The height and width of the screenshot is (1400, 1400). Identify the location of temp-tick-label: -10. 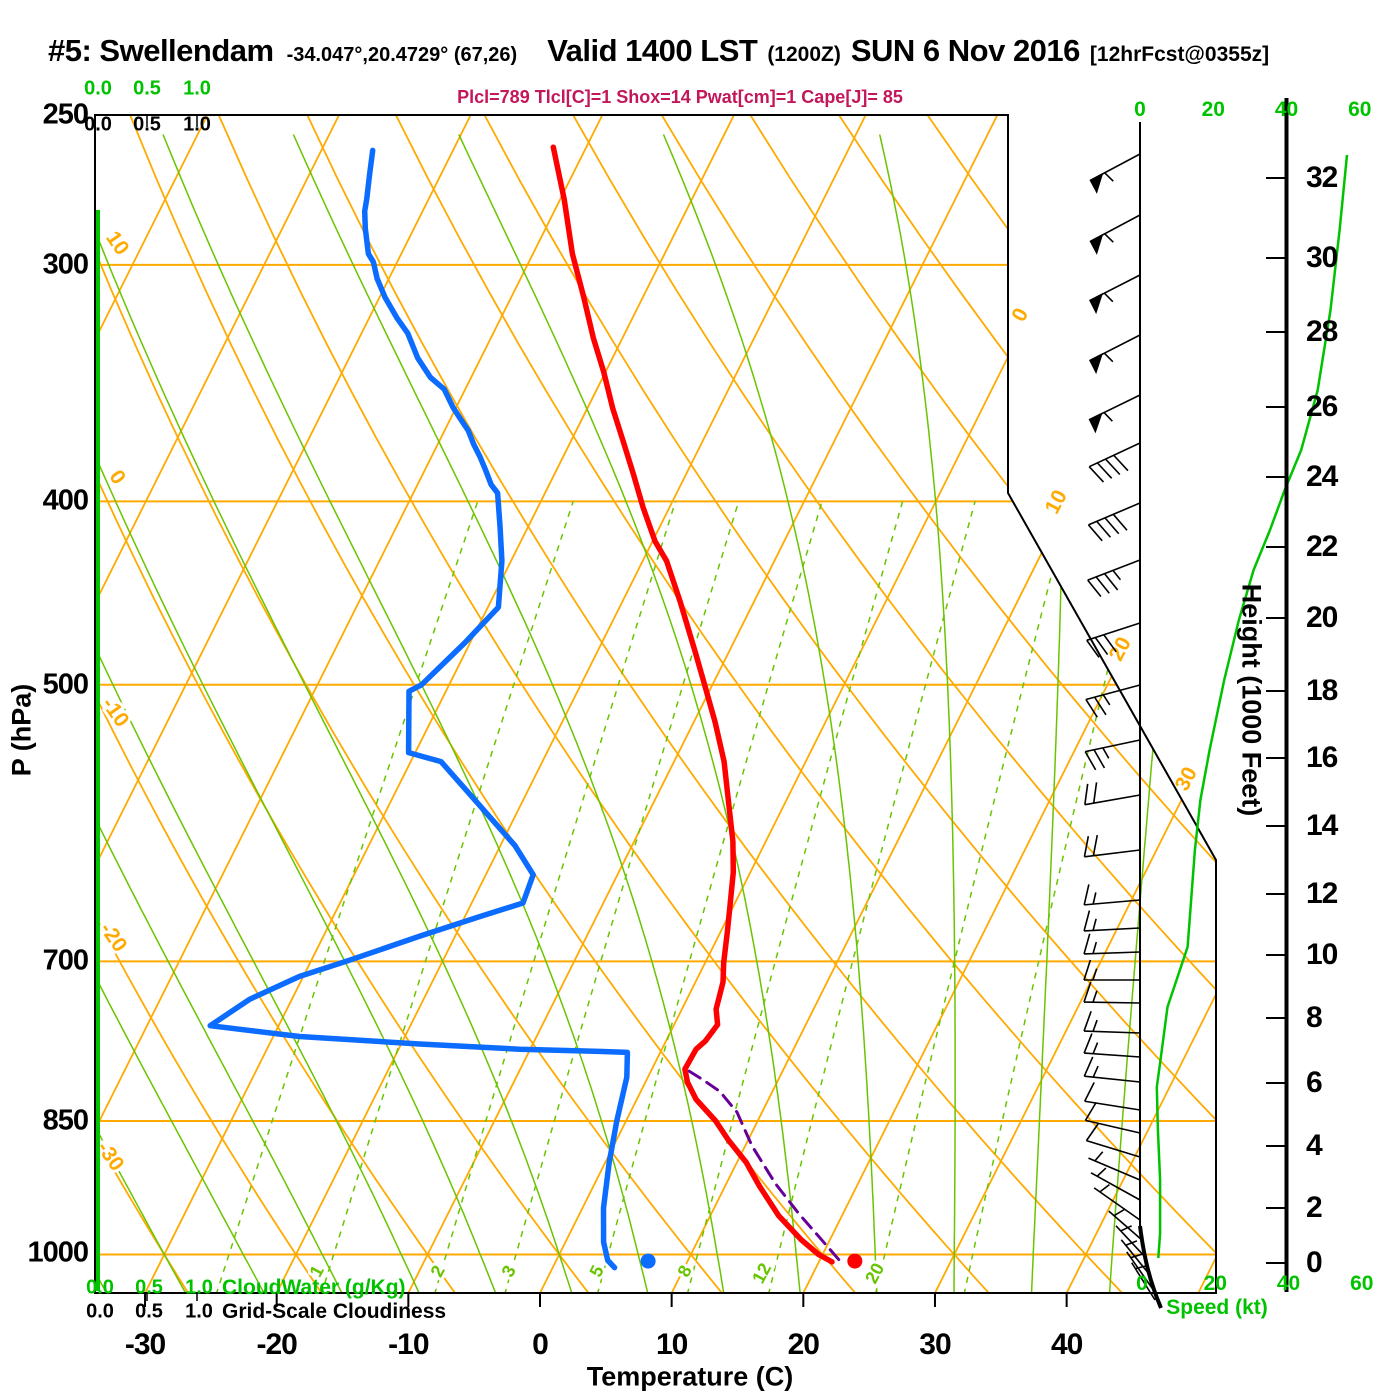
(408, 1344).